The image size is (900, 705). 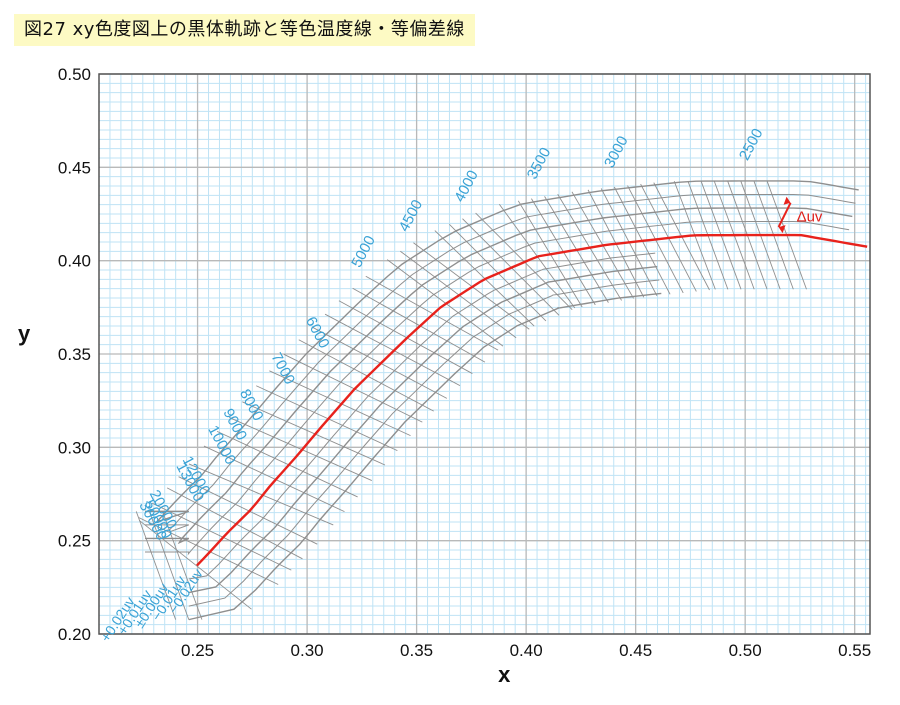 I want to click on y-tick-label: 0.40, so click(x=74, y=261).